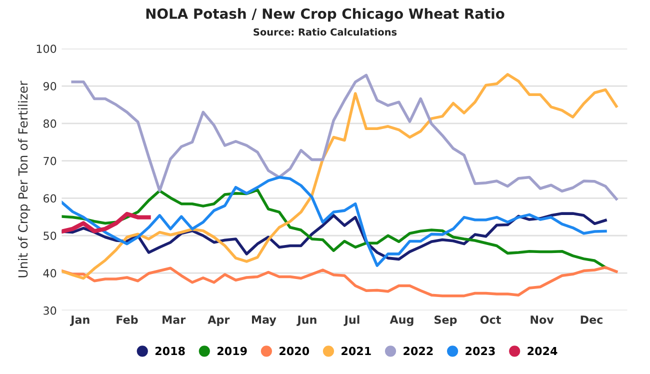  Describe the element at coordinates (219, 321) in the screenshot. I see `x-tick-label: Apr` at that location.